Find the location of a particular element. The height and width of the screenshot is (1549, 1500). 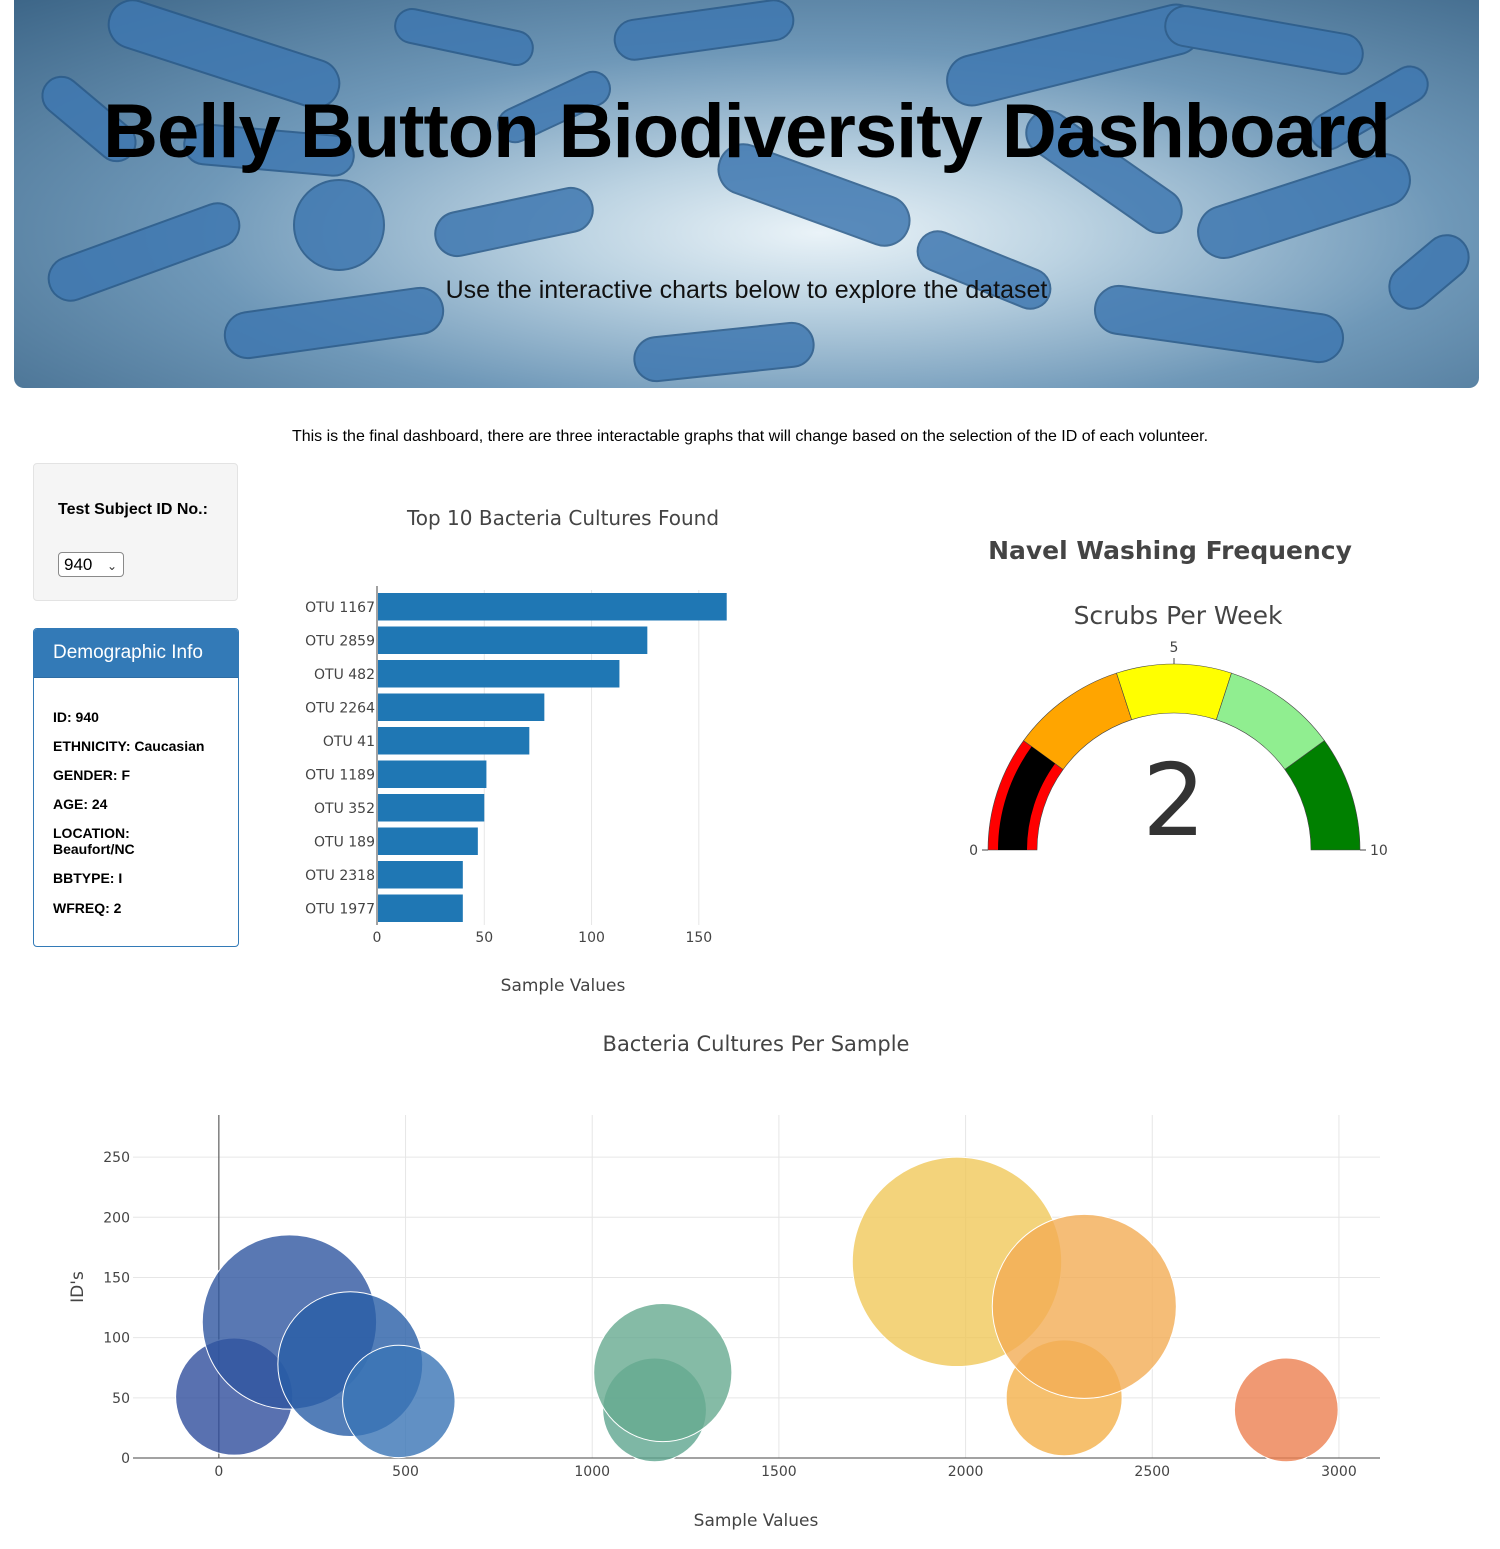

bubble-y-tick-label: 200 is located at coordinates (116, 1218).